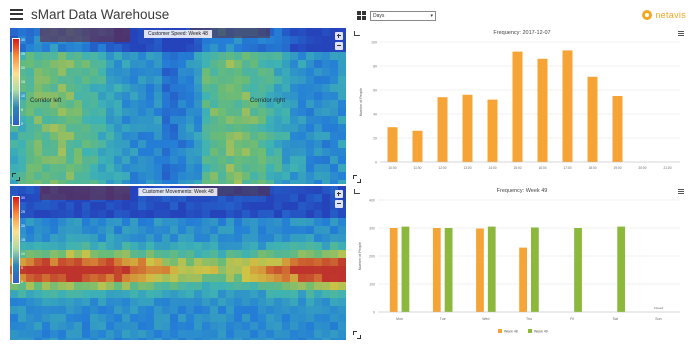 This screenshot has height=344, width=694. I want to click on hamburger-menu-icon, so click(16, 14).